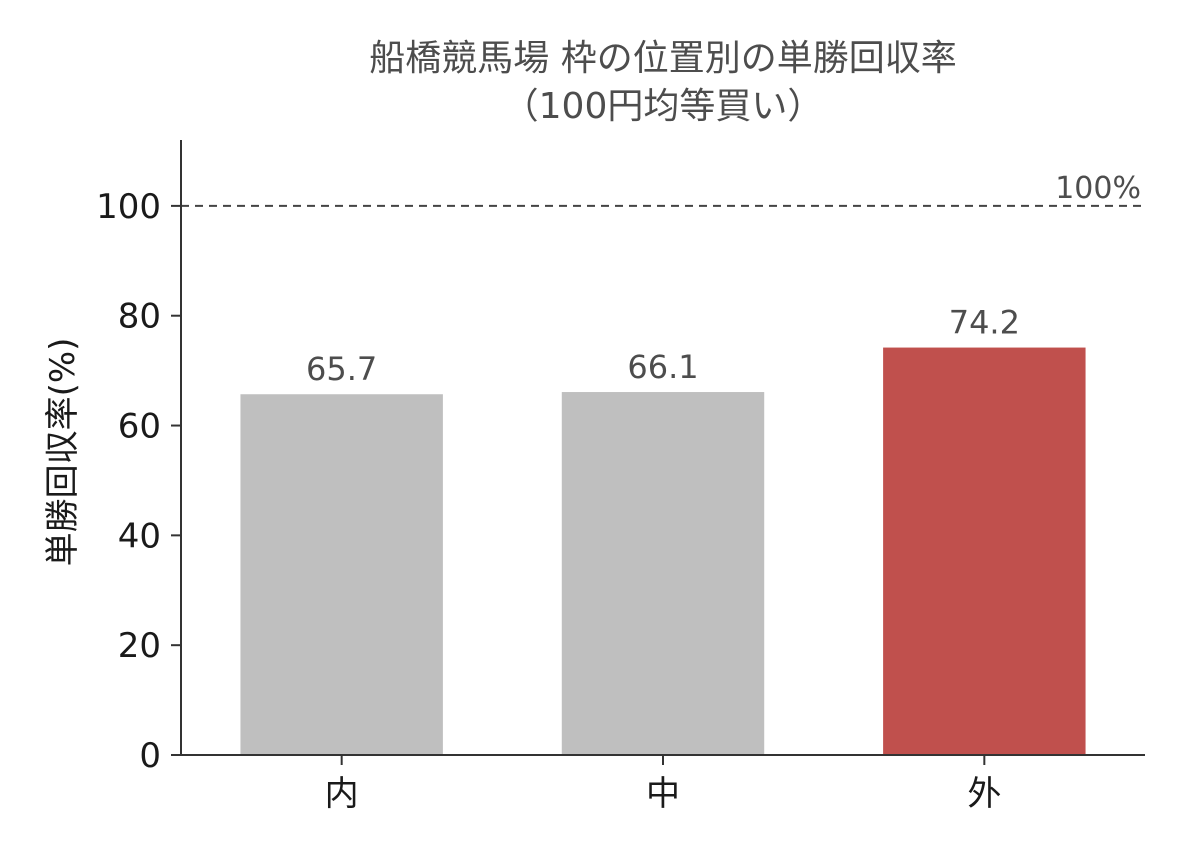  Describe the element at coordinates (1098, 188) in the screenshot. I see `reference-line-label: 100%` at that location.